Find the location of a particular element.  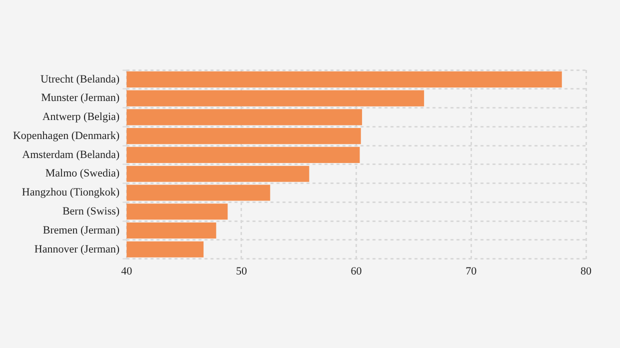

y-tick-label: Hangzhou (Tiongkok) is located at coordinates (71, 192).